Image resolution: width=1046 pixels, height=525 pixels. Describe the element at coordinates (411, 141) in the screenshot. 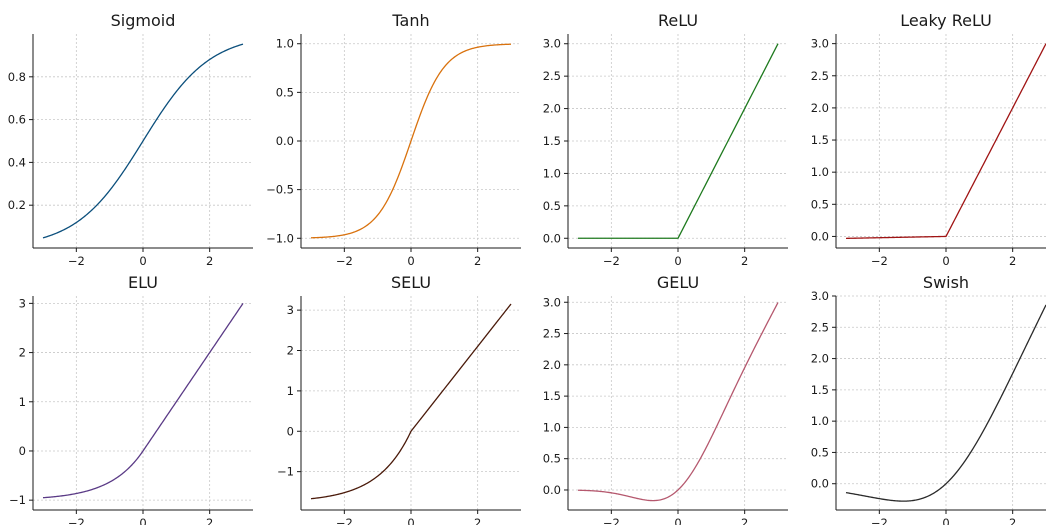

I see `series-line-tanh` at that location.